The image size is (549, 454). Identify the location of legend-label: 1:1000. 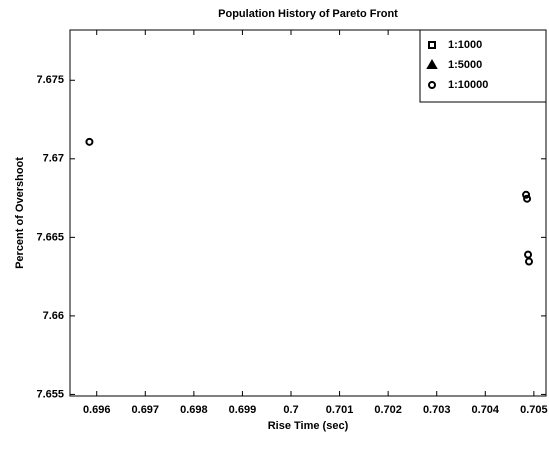
(465, 45).